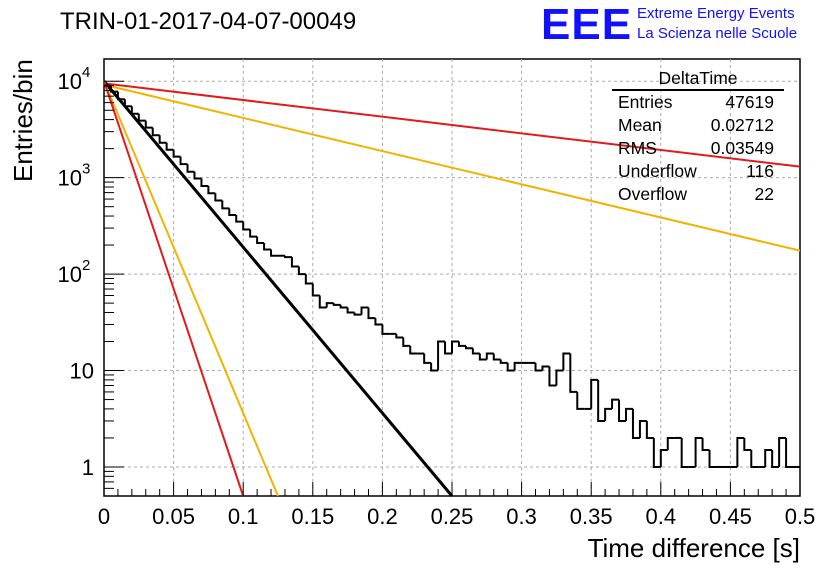 The height and width of the screenshot is (572, 836). What do you see at coordinates (382, 516) in the screenshot?
I see `x-tick-label: 0.2` at bounding box center [382, 516].